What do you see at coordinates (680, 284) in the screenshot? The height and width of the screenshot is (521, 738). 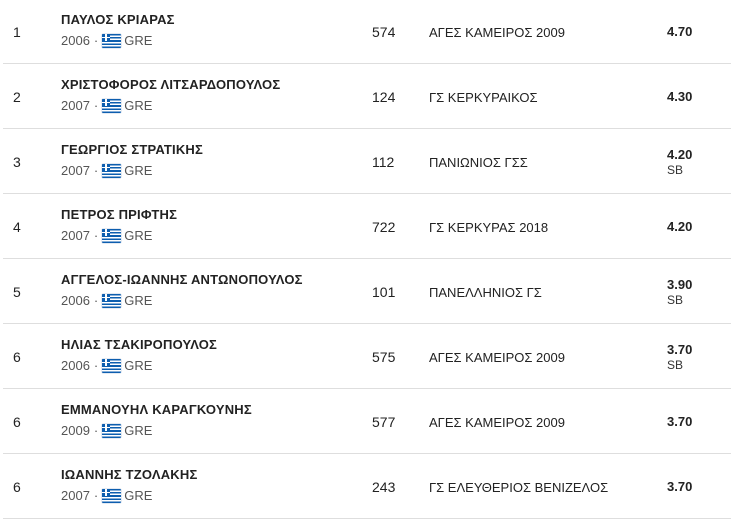 I see `mark-value: 3.90` at bounding box center [680, 284].